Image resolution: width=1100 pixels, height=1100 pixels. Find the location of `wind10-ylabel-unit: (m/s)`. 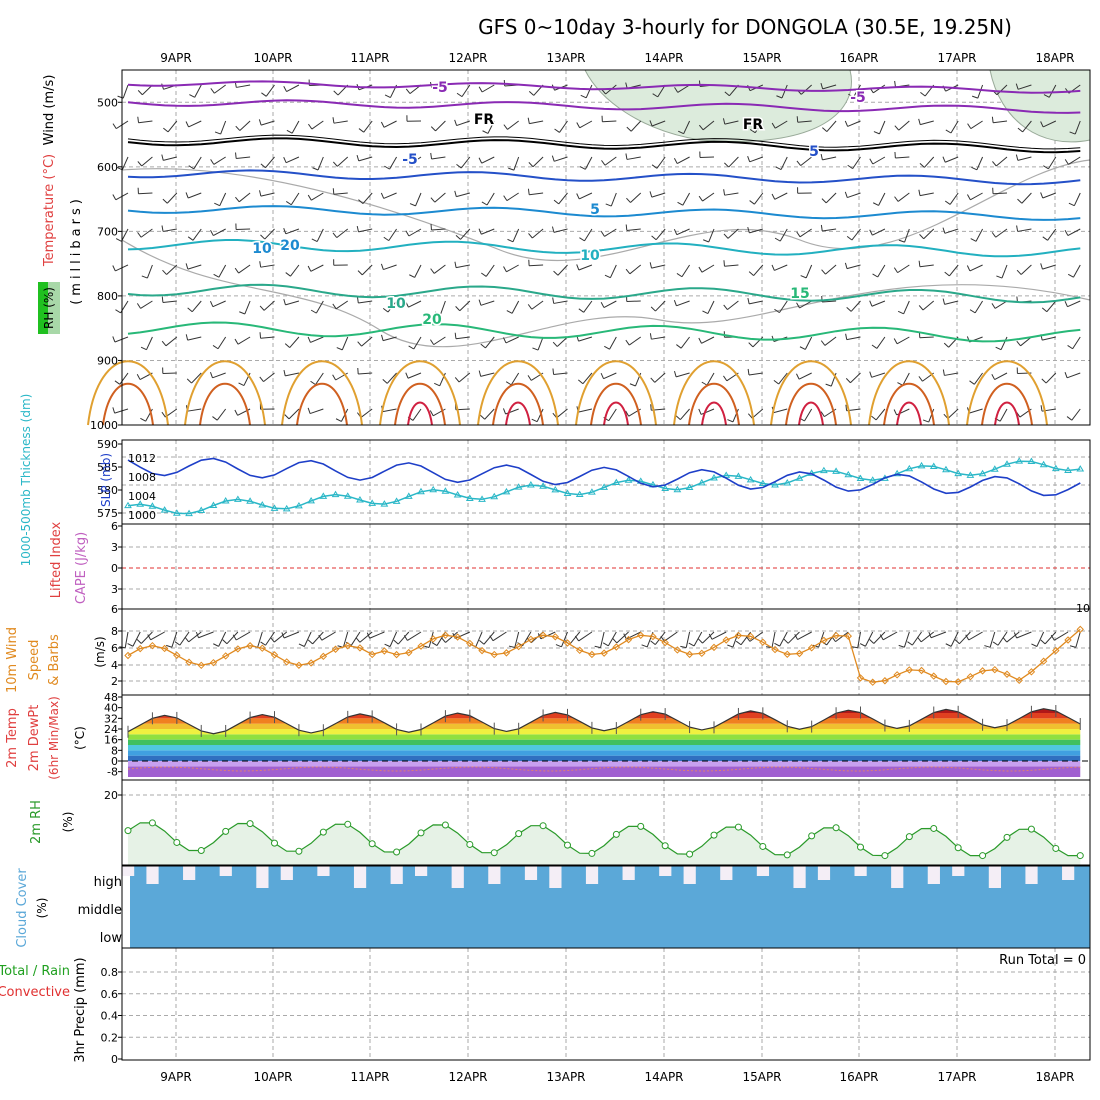

wind10-ylabel-unit: (m/s) is located at coordinates (100, 651).